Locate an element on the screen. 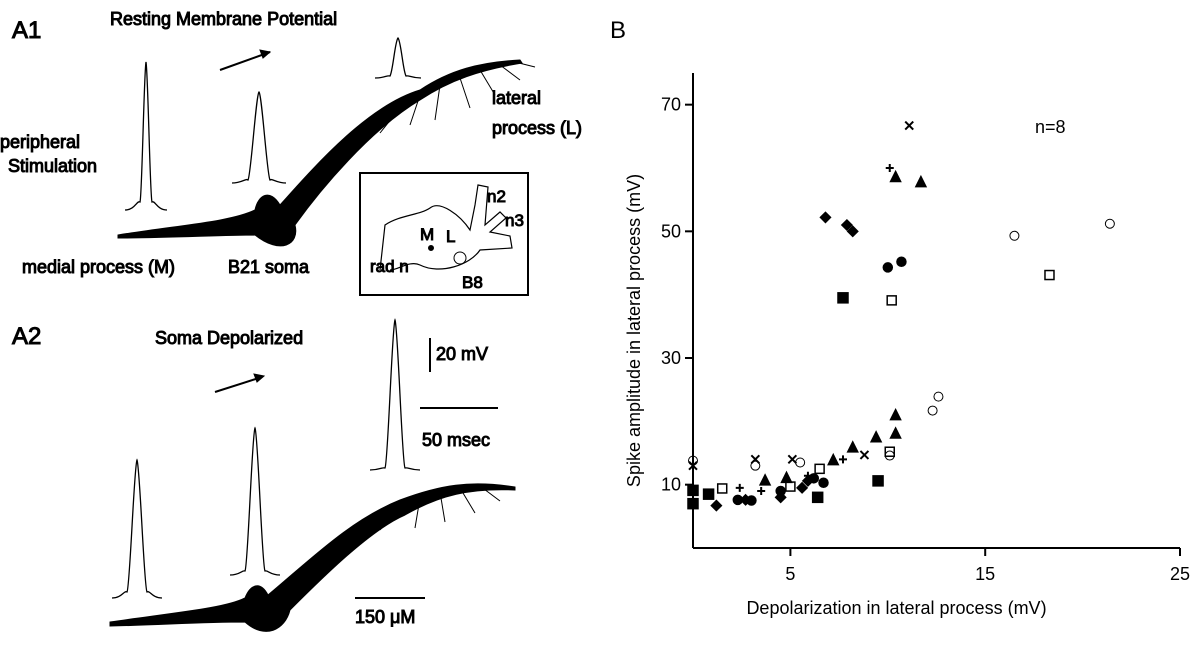  y-tick-label: 10 is located at coordinates (671, 485).